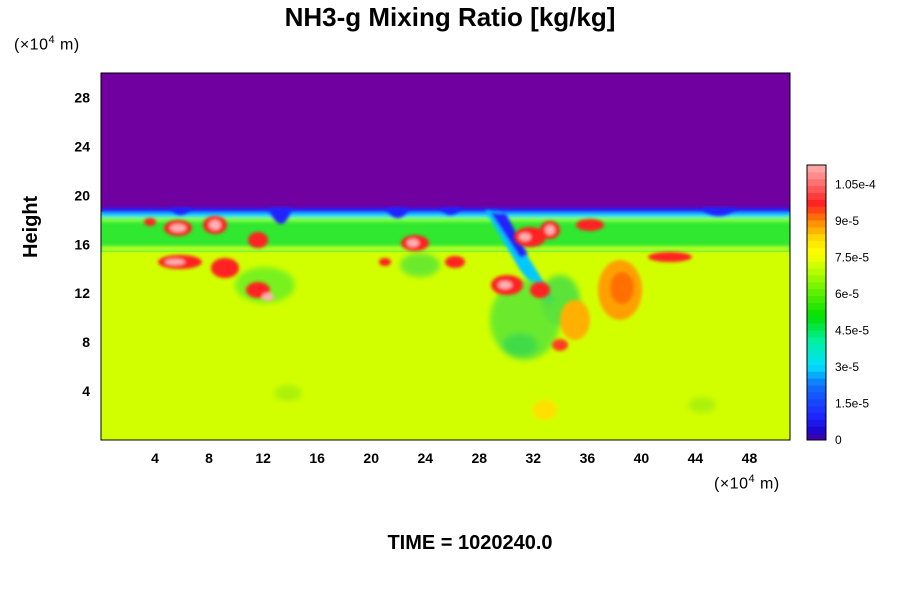 The width and height of the screenshot is (900, 600). Describe the element at coordinates (454, 458) in the screenshot. I see `x-axis-ticks: 4 8 12 16 20 24 28 32 36 40 44 48` at that location.